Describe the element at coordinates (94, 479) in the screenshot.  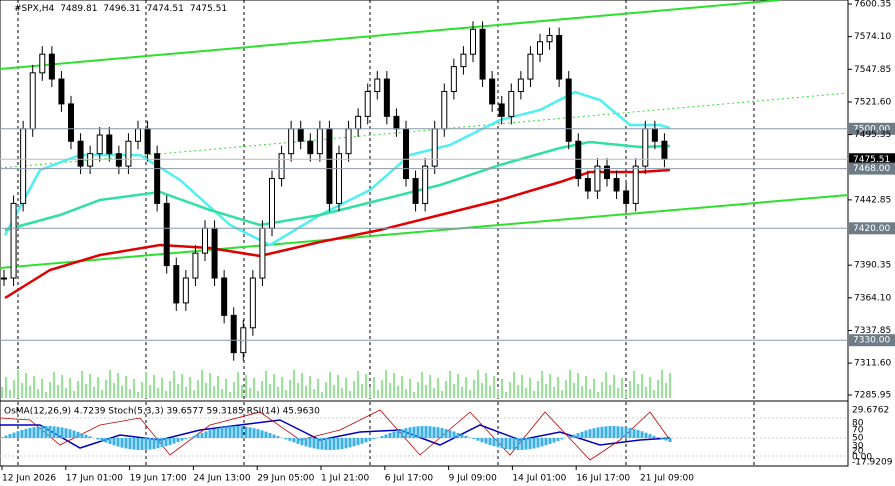
I see `time-label: 17 Jun 01:00` at that location.